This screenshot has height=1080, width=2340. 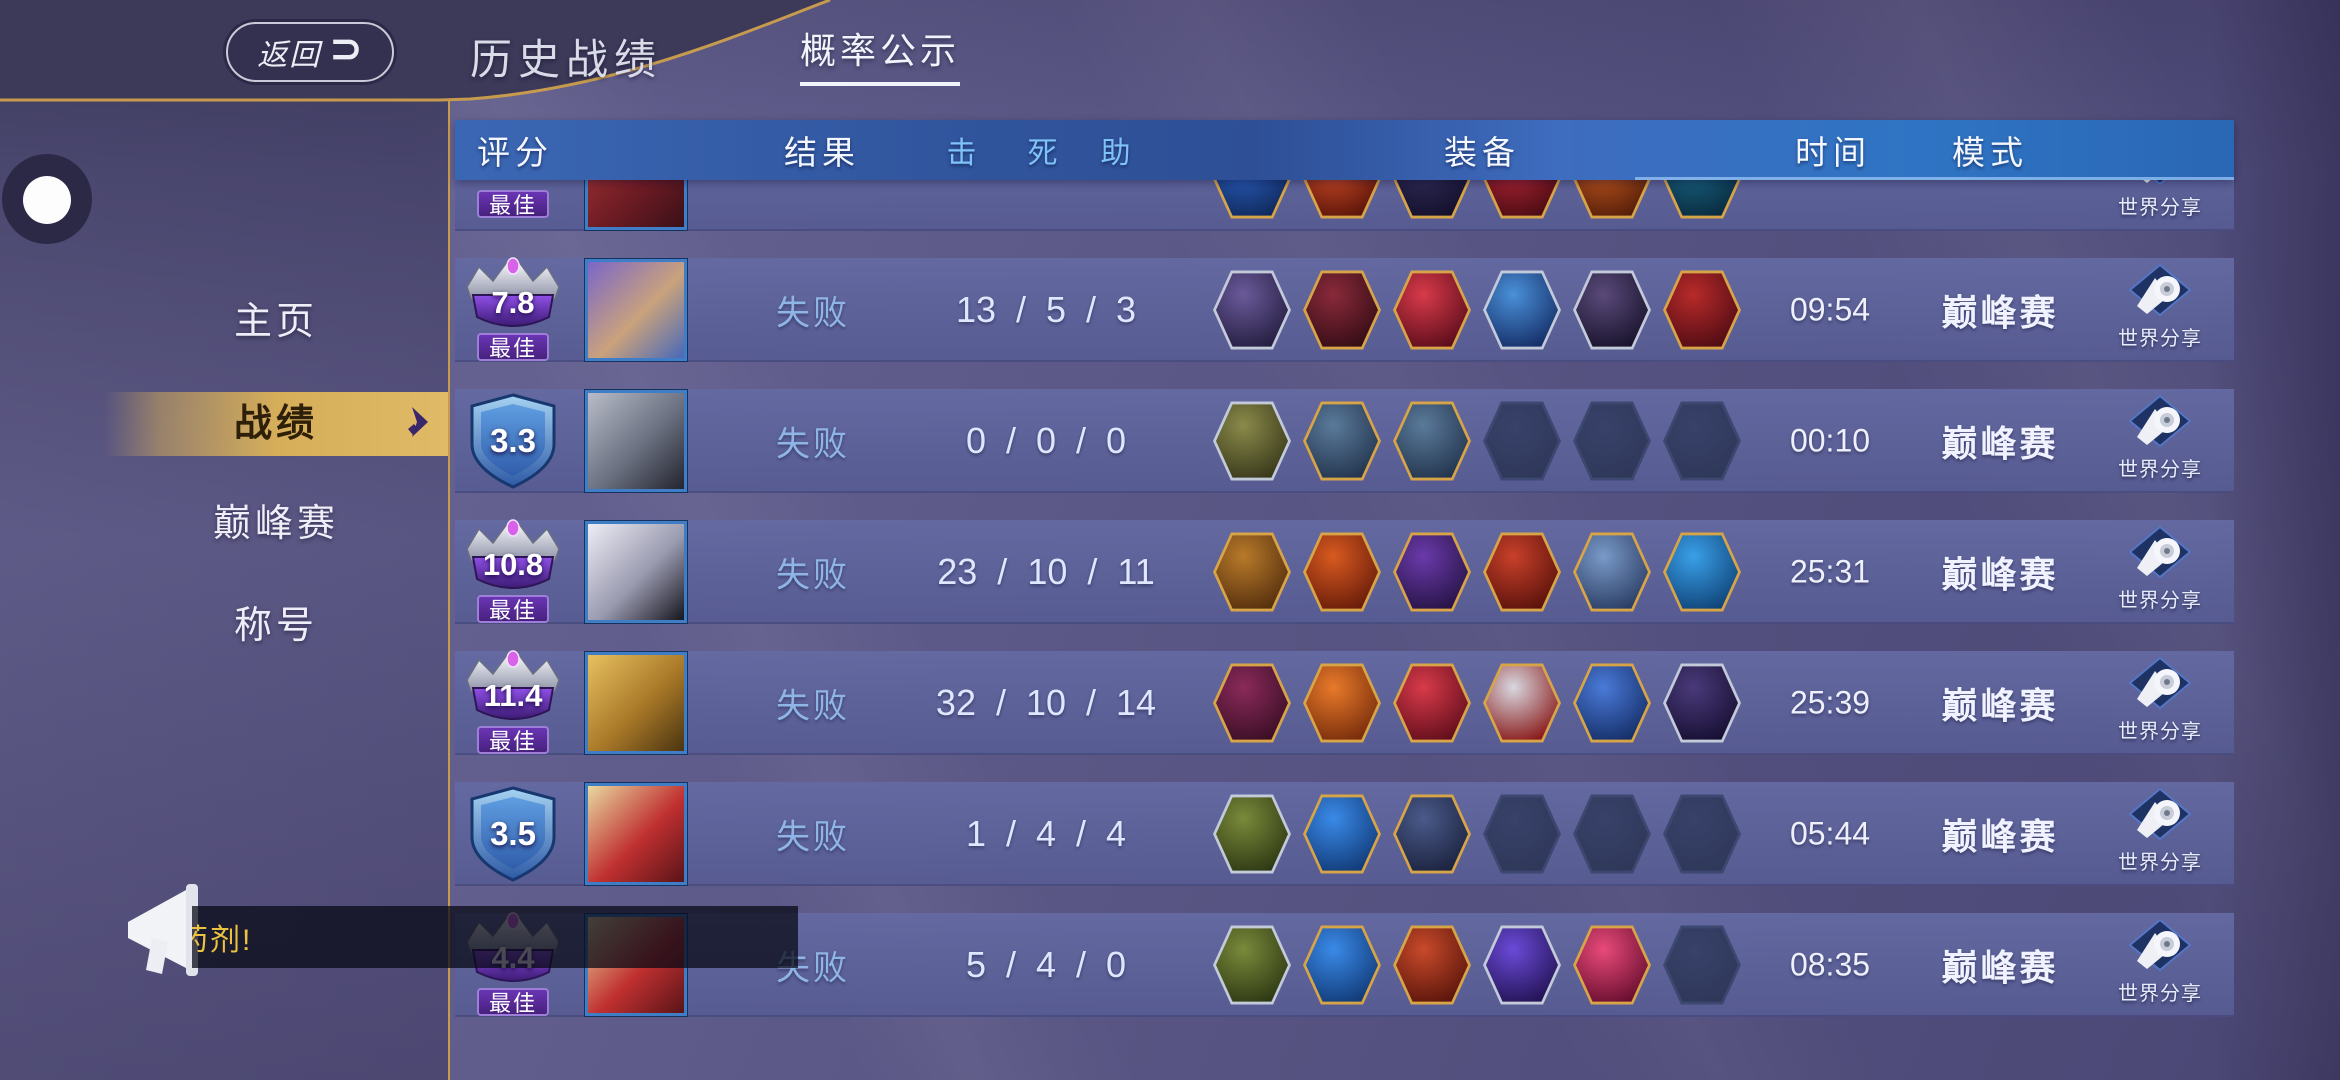 What do you see at coordinates (276, 524) in the screenshot?
I see `sidebar-item-peak-match: 巅峰赛` at bounding box center [276, 524].